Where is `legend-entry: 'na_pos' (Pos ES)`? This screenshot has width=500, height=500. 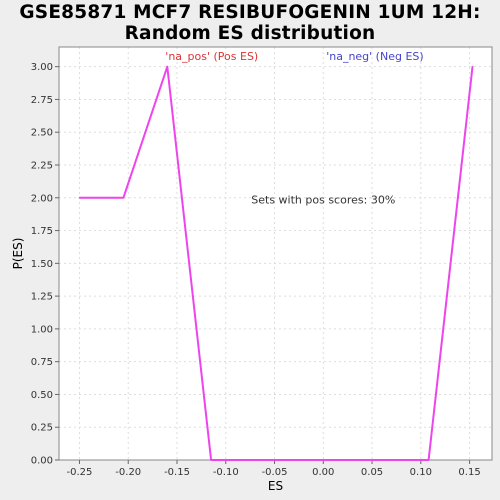 legend-entry: 'na_pos' (Pos ES) is located at coordinates (211, 56).